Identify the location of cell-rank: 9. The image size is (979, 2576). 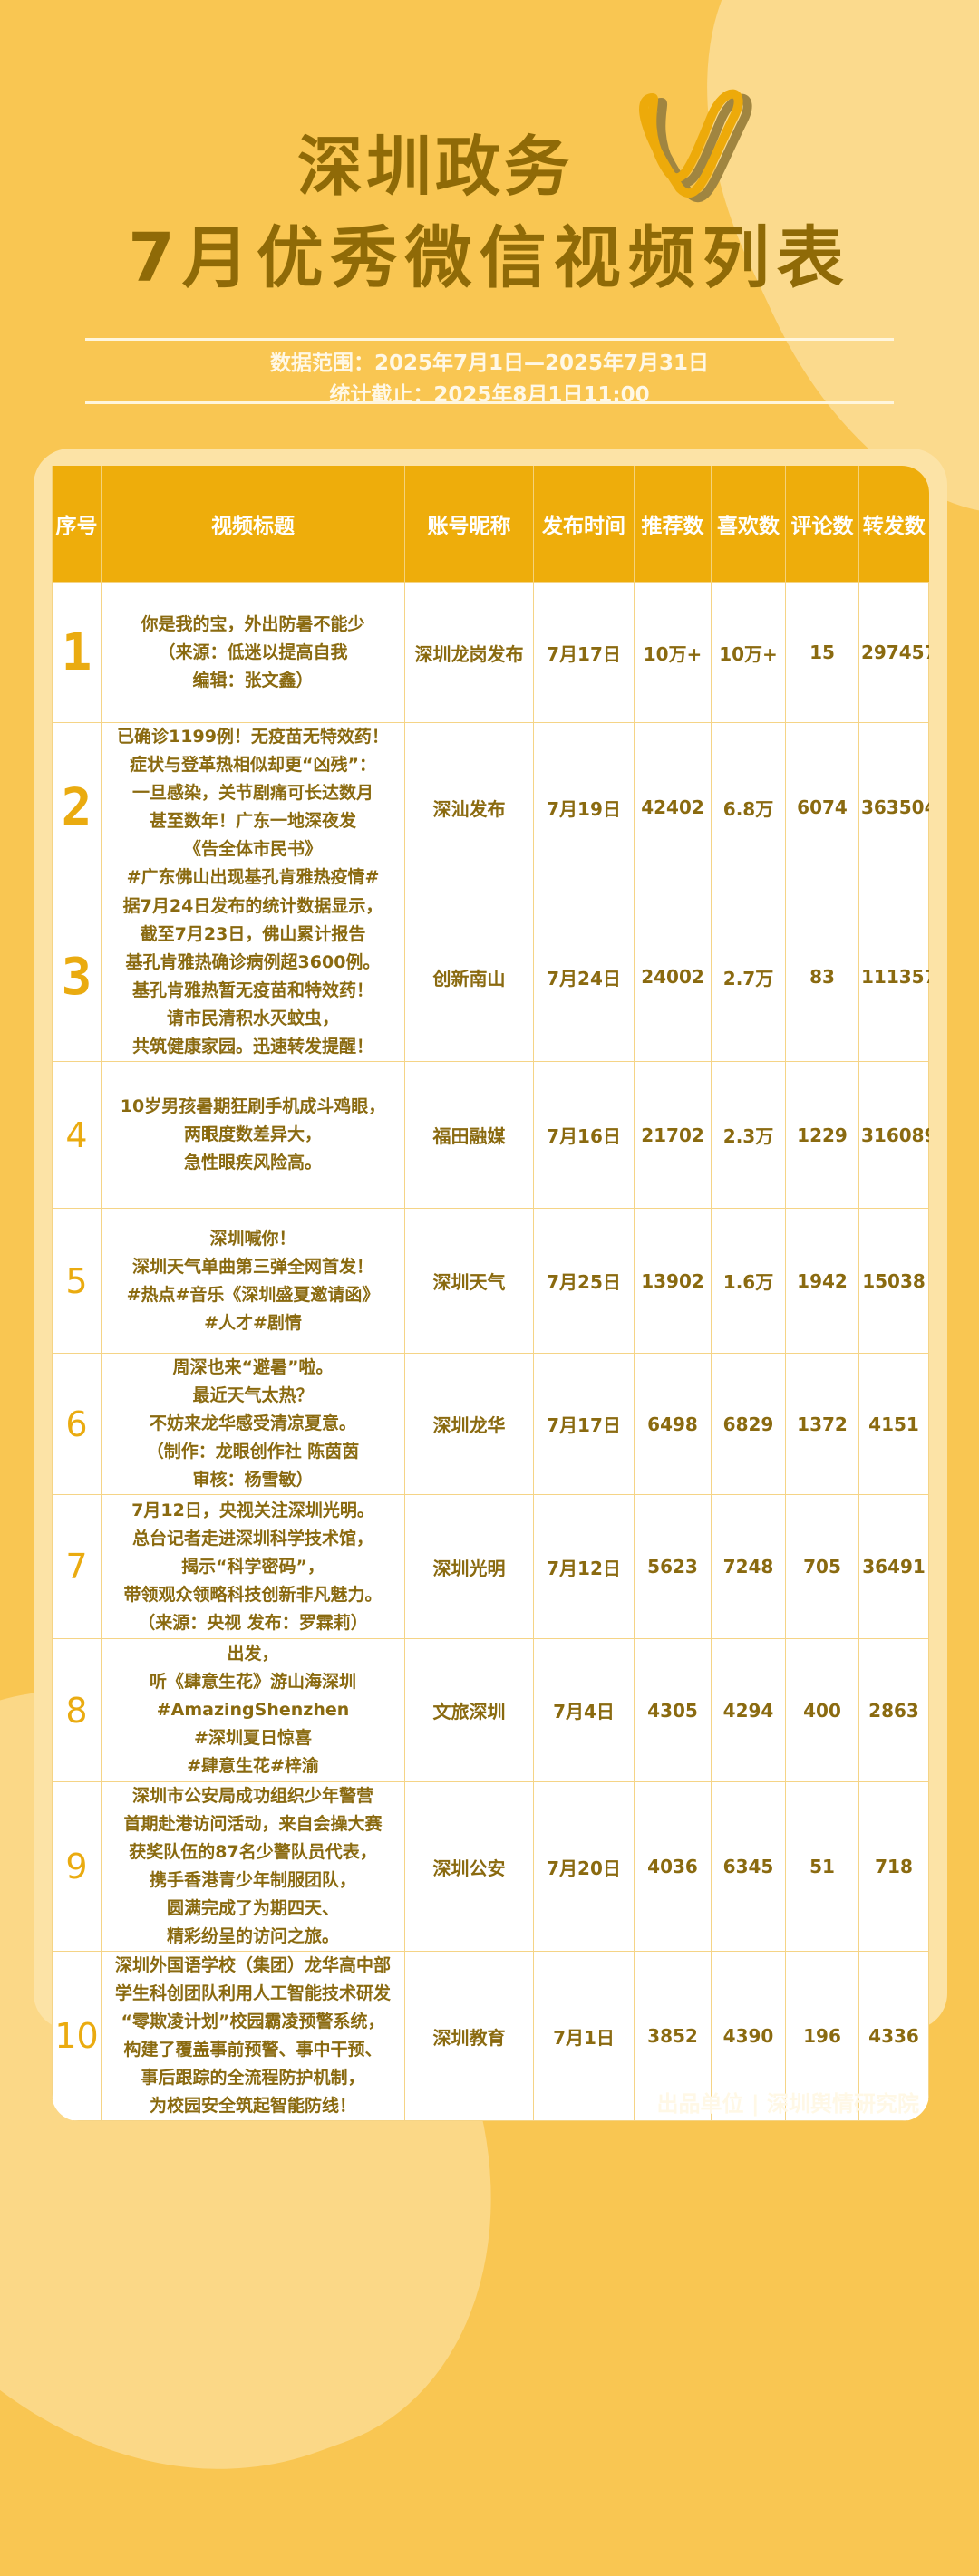
(77, 1866).